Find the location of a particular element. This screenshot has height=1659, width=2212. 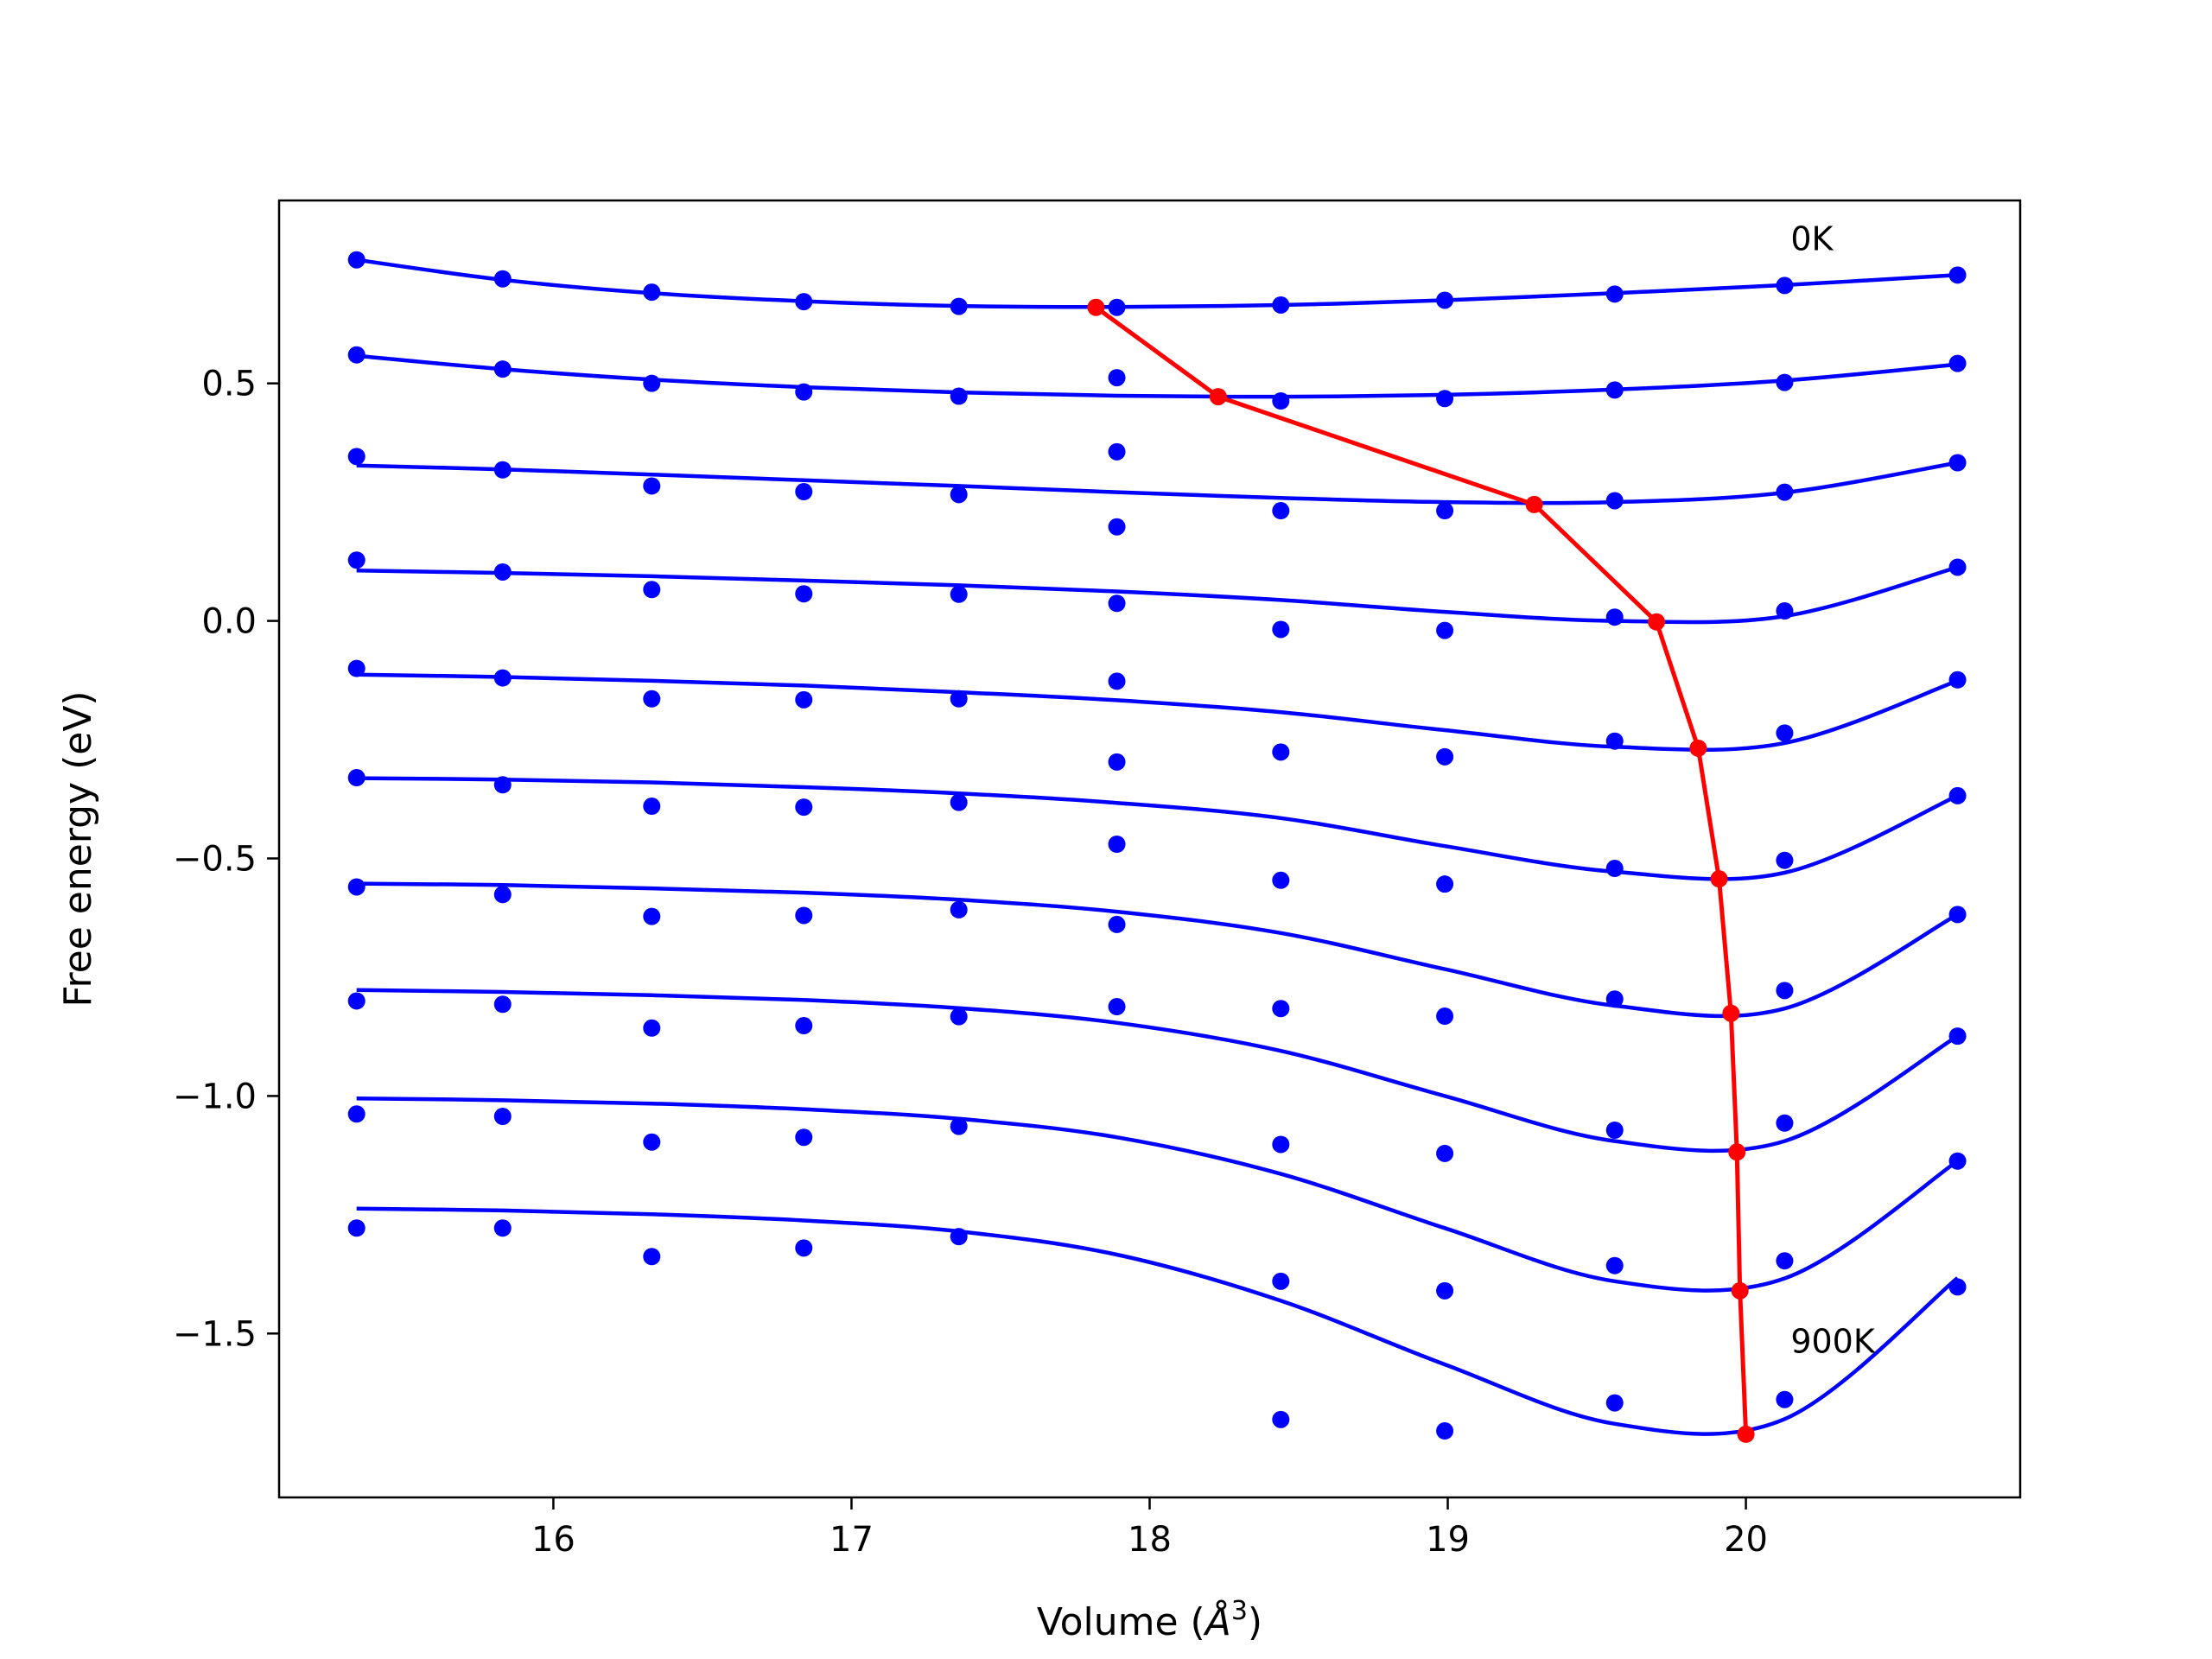

y-tick-label: −1.0 is located at coordinates (215, 1096).